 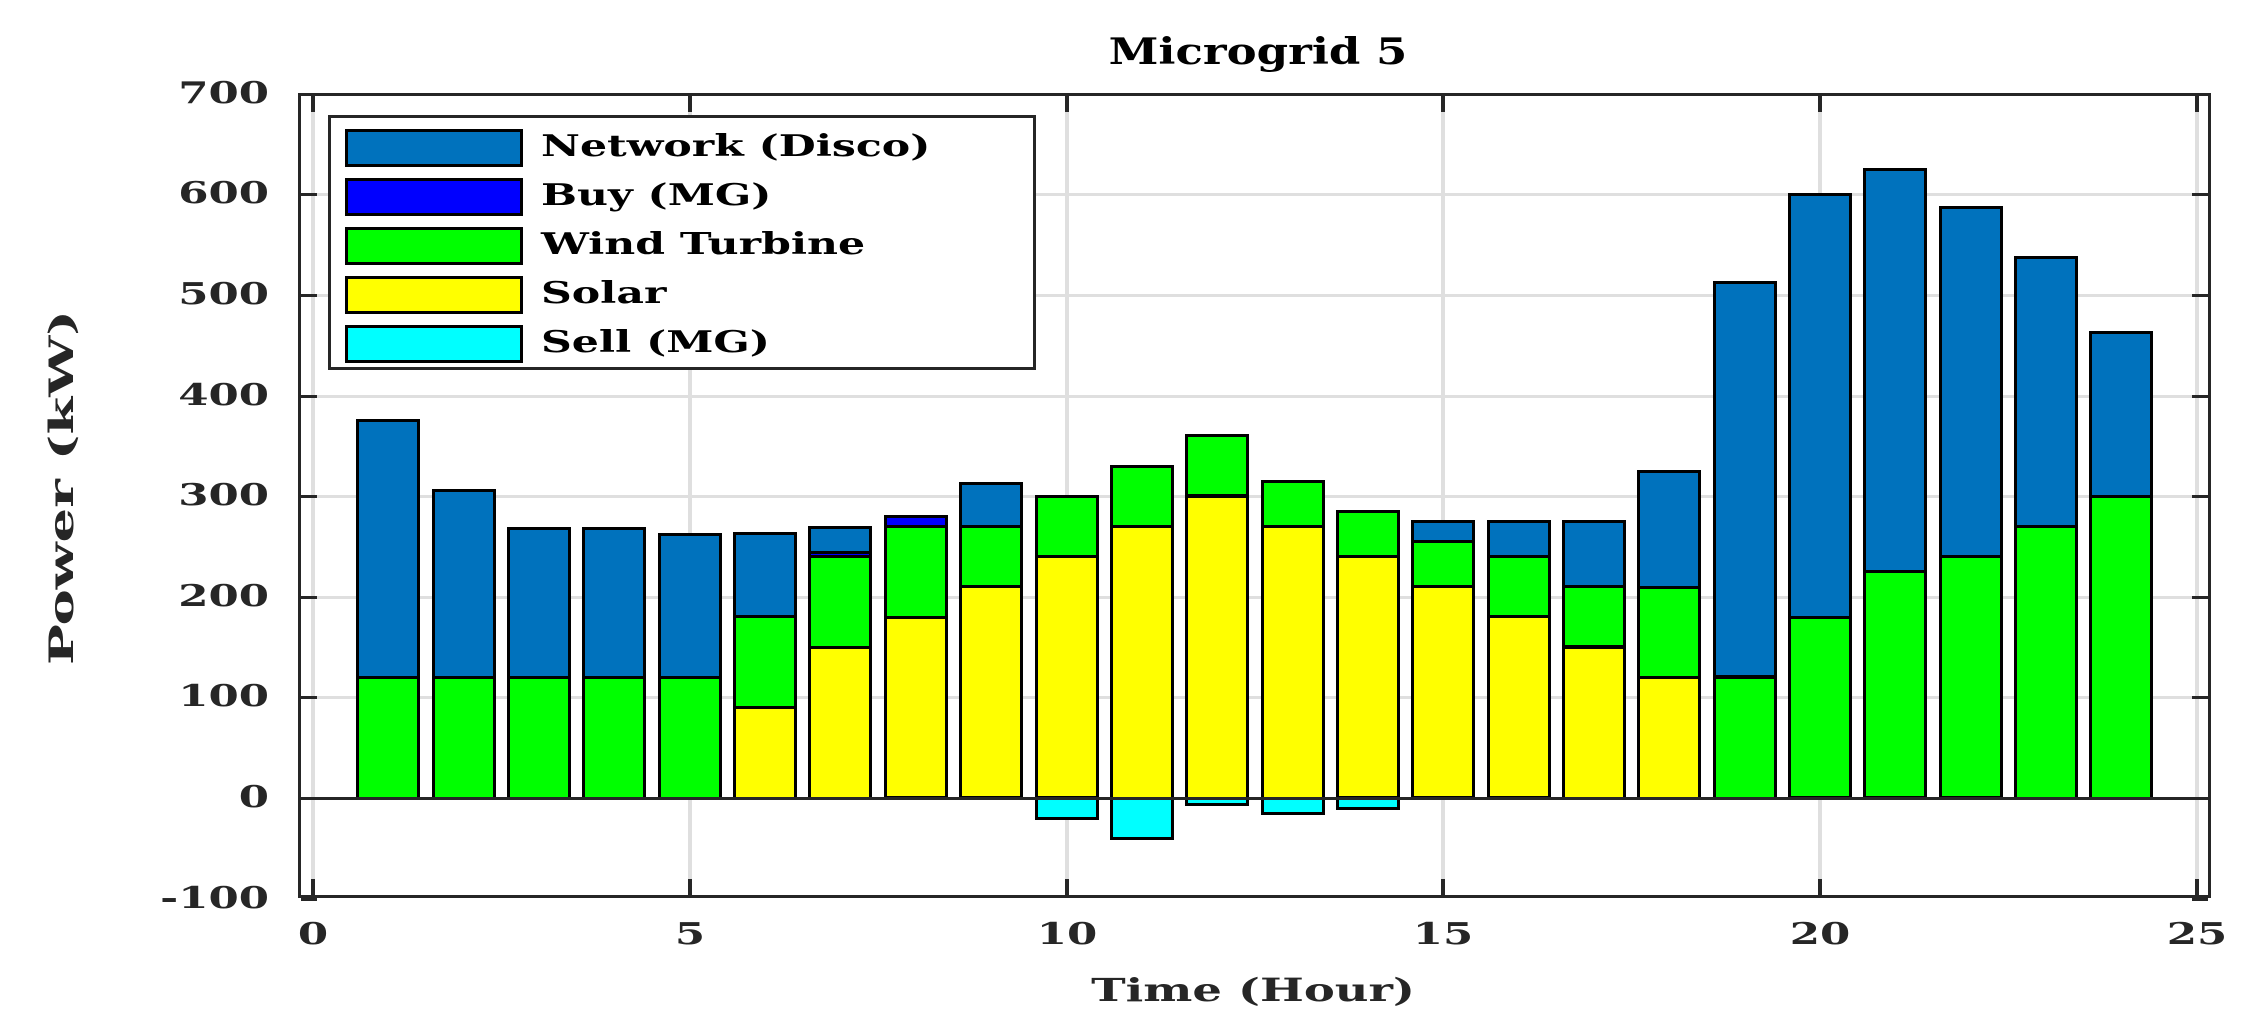 What do you see at coordinates (223, 294) in the screenshot?
I see `y-tick-label: 500` at bounding box center [223, 294].